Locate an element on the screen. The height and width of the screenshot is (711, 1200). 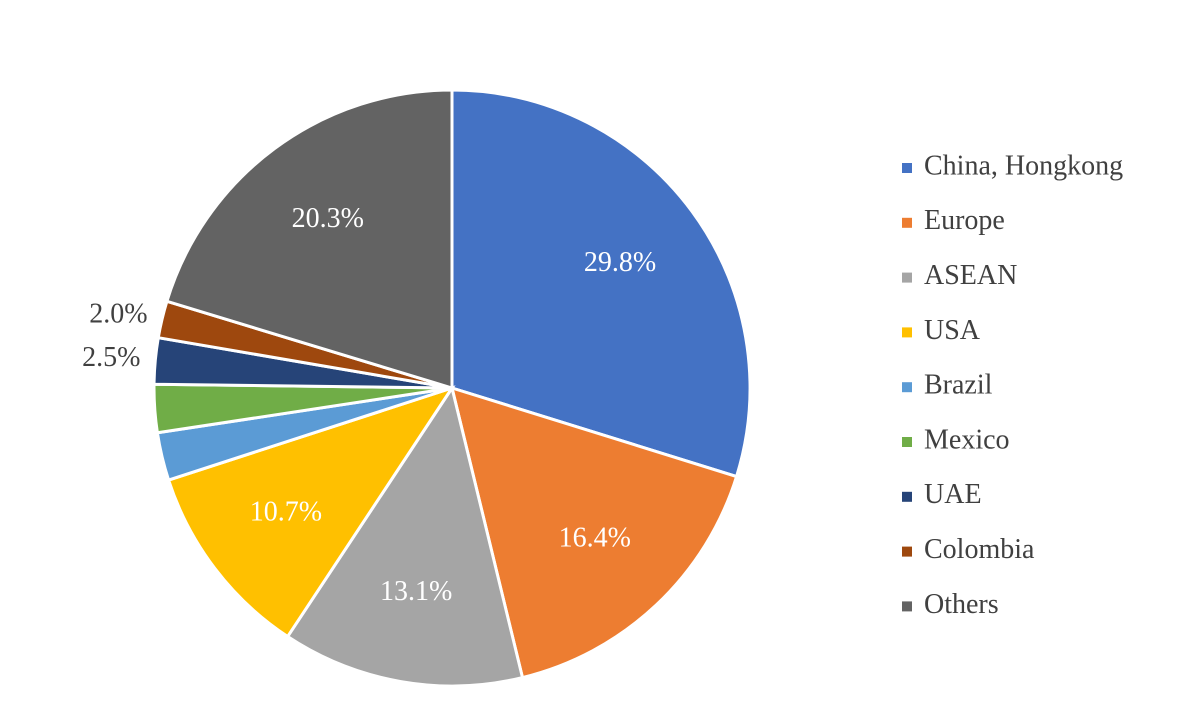
legend-label: Europe is located at coordinates (964, 220).